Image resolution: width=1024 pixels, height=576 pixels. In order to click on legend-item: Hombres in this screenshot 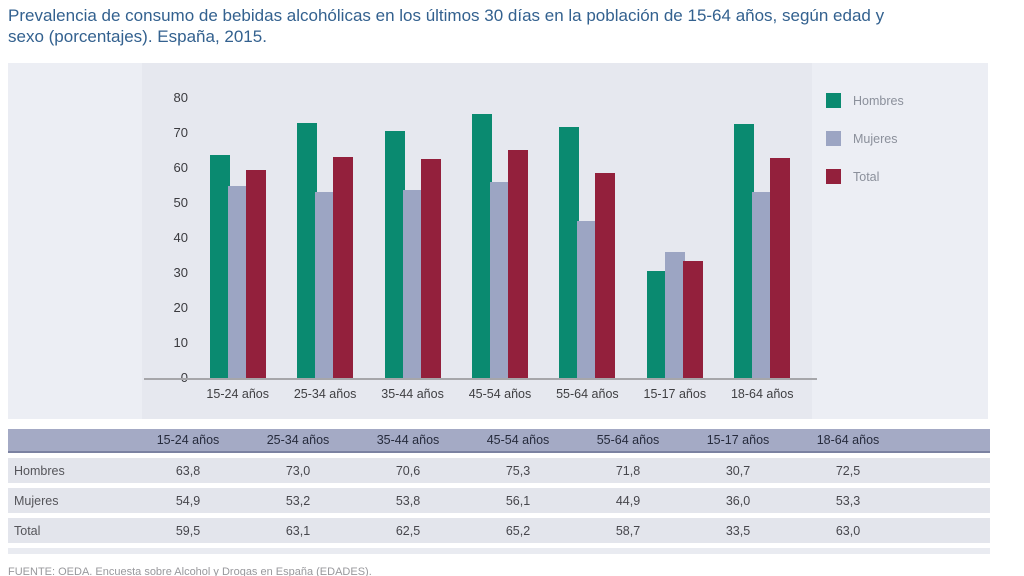, I will do `click(865, 100)`.